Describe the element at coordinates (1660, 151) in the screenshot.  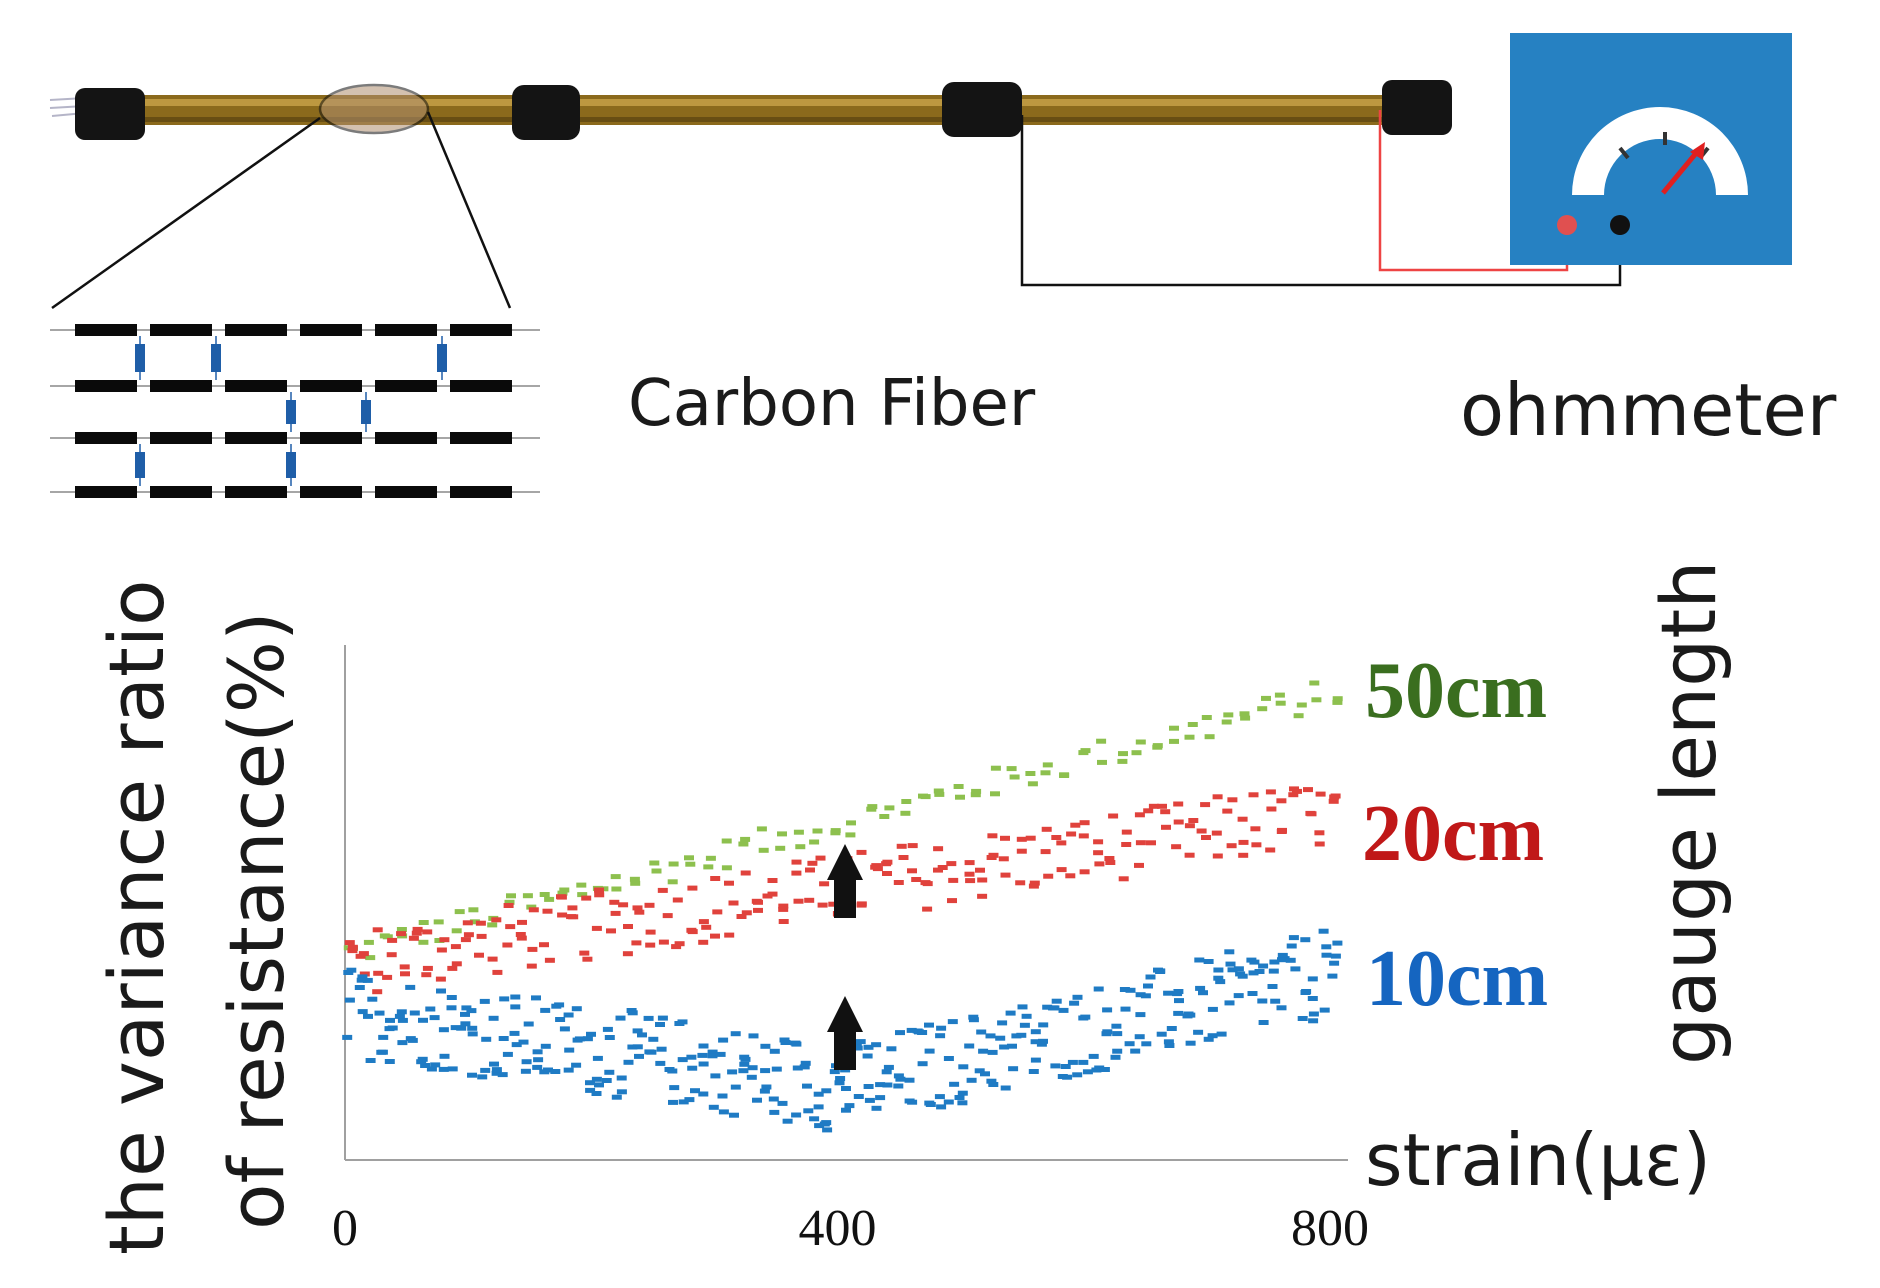
I see `meter-dial-icon` at that location.